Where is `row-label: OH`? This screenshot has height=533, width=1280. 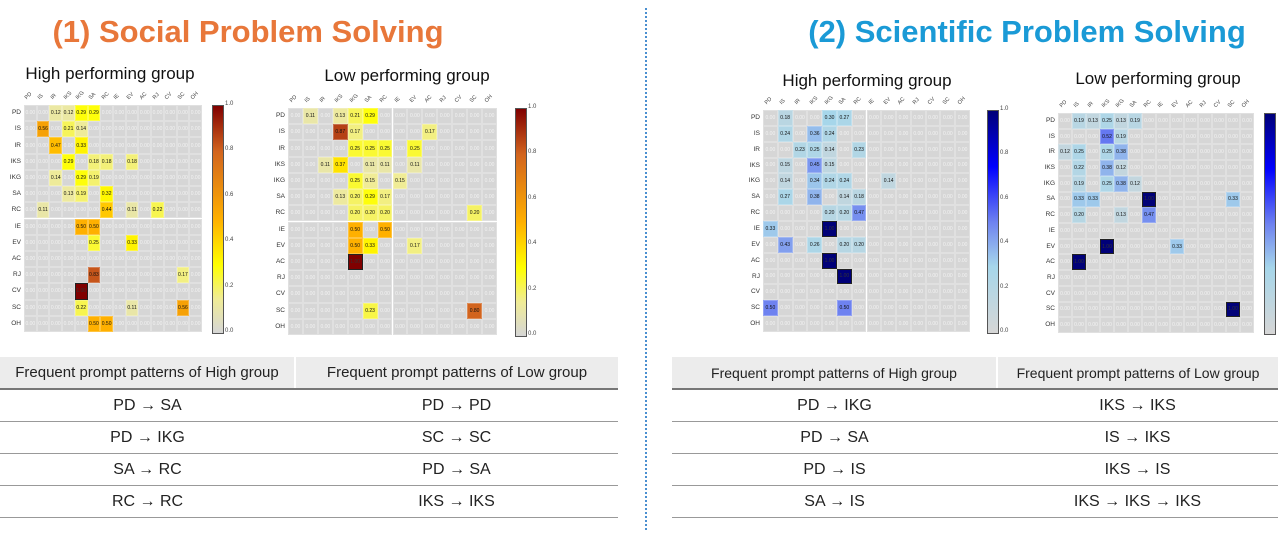
row-label: OH is located at coordinates (755, 324).